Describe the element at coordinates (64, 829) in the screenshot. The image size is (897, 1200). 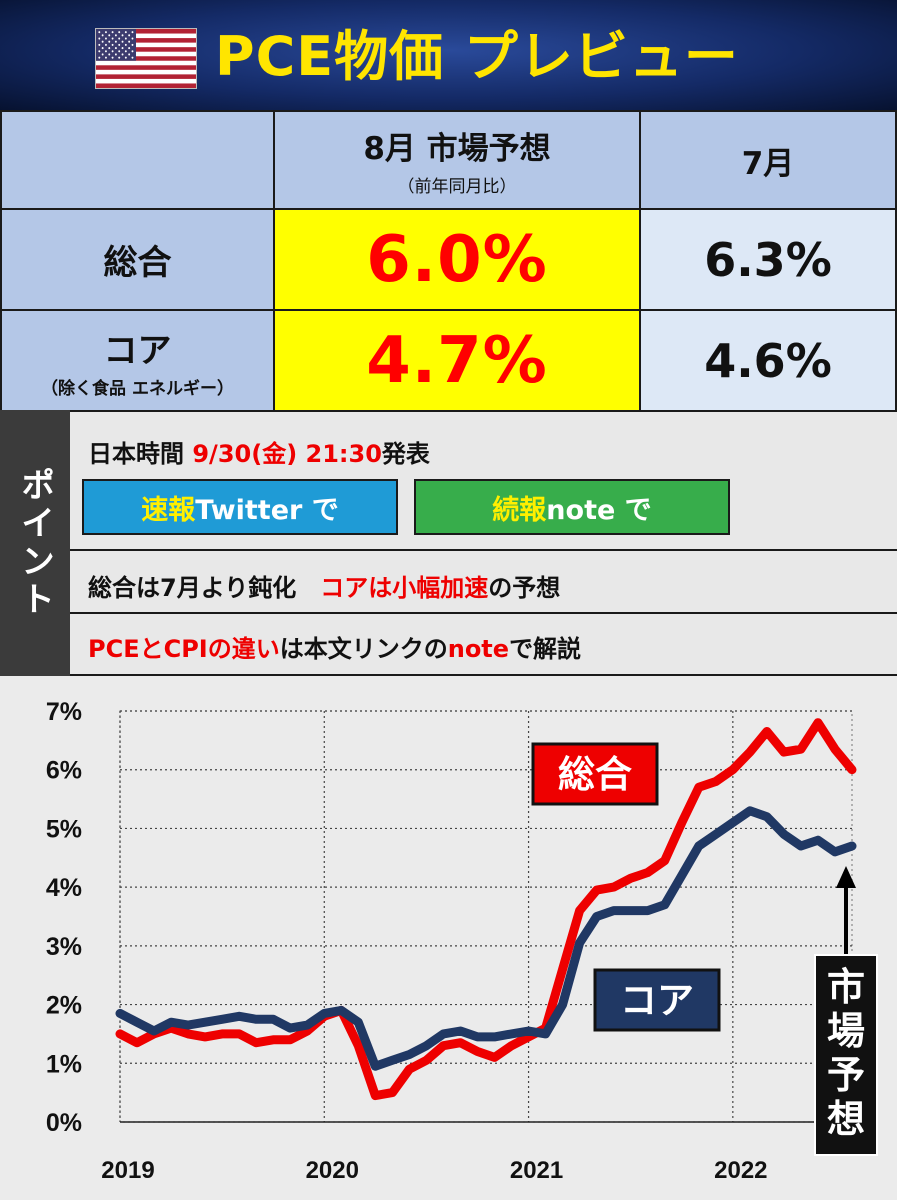
I see `y-tick-label: 5%` at that location.